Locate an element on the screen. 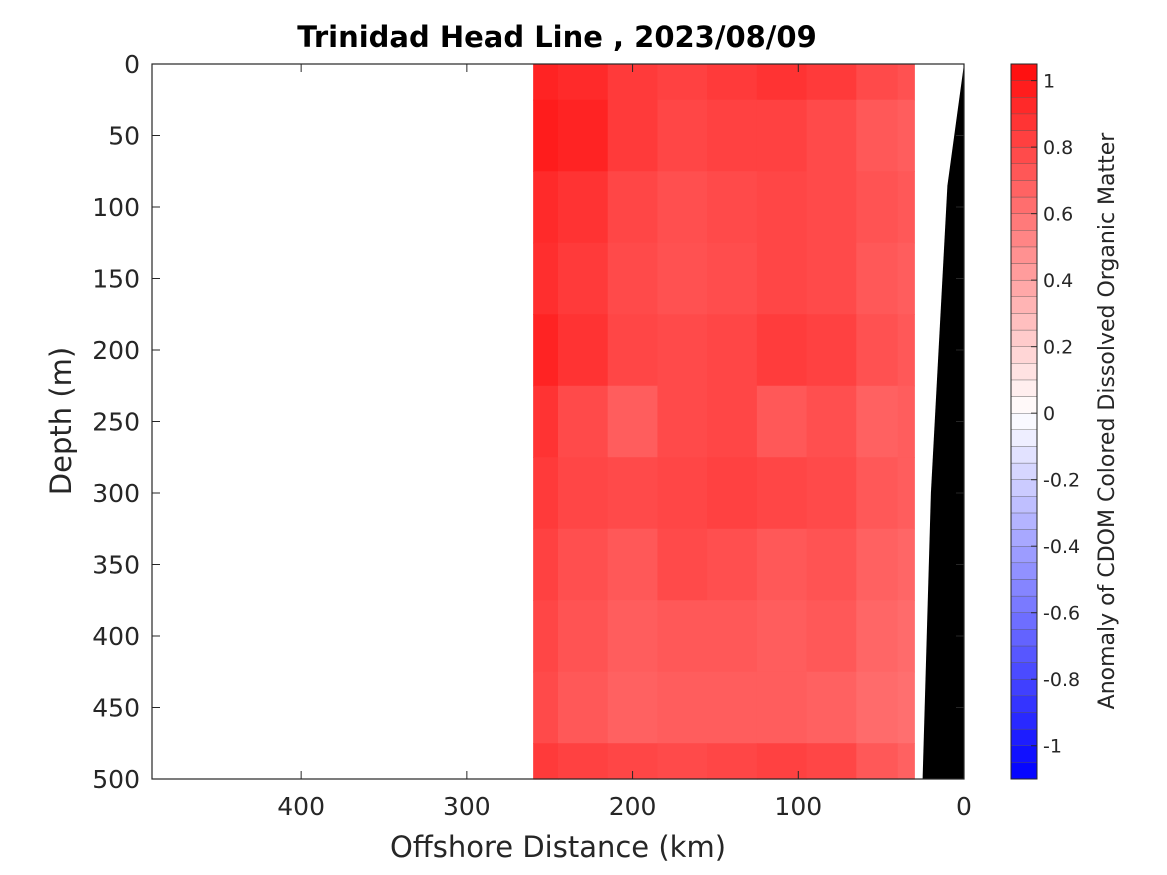 The image size is (1167, 875). colorbar-bands is located at coordinates (1024, 421).